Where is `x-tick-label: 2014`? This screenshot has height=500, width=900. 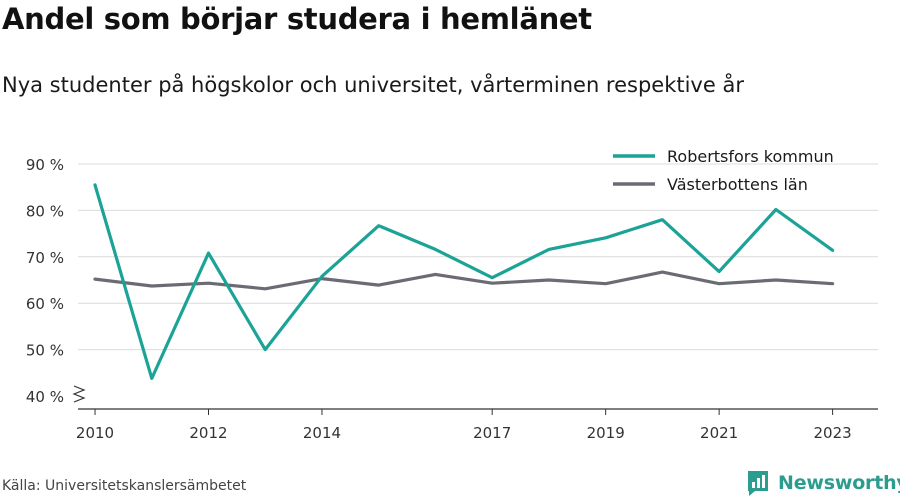
x-tick-label: 2014 is located at coordinates (322, 433).